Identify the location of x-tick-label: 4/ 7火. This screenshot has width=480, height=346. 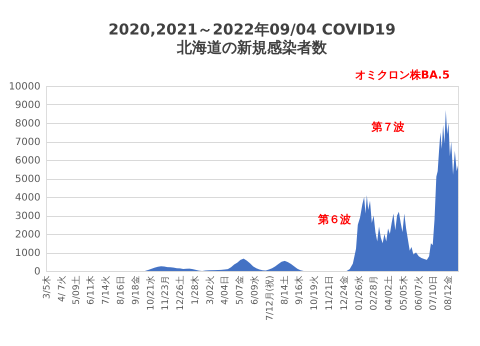
(62, 289).